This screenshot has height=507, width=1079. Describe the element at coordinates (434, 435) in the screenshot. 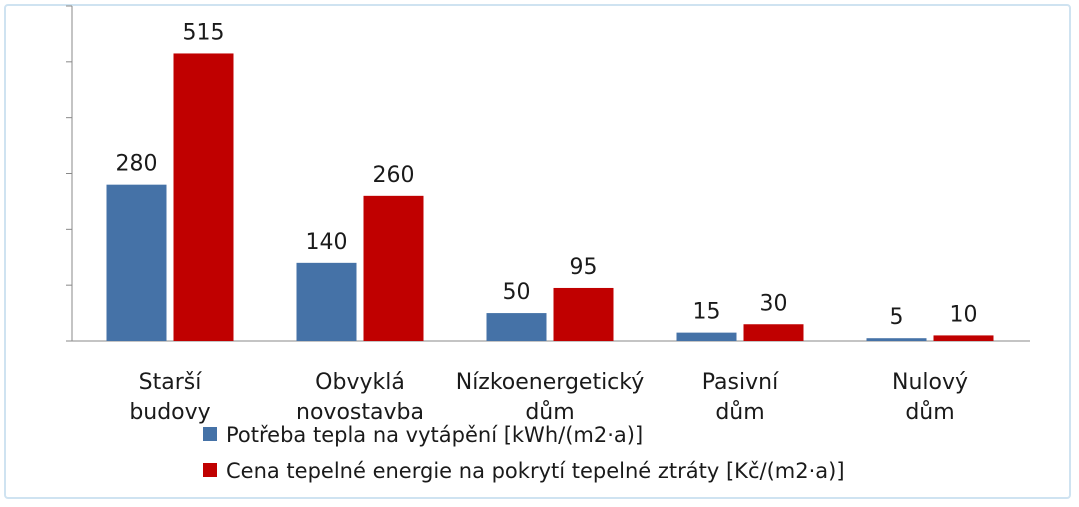

I see `legend-label: Potřeba tepla na vytápění [kWh/(m2·a)]` at that location.